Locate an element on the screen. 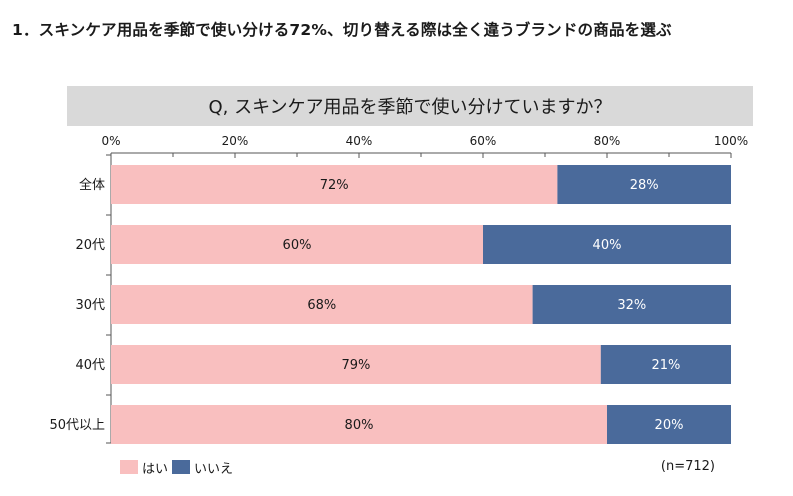 Image resolution: width=793 pixels, height=496 pixels. x-tick-label: 20% is located at coordinates (235, 141).